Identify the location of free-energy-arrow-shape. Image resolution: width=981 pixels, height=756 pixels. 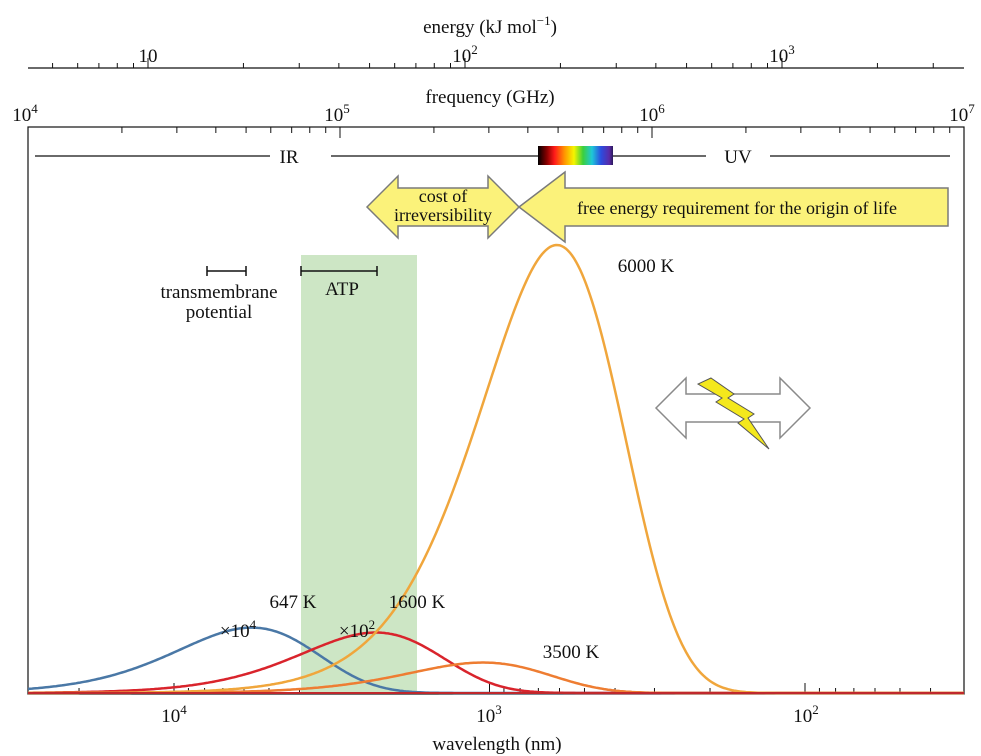
(733, 207).